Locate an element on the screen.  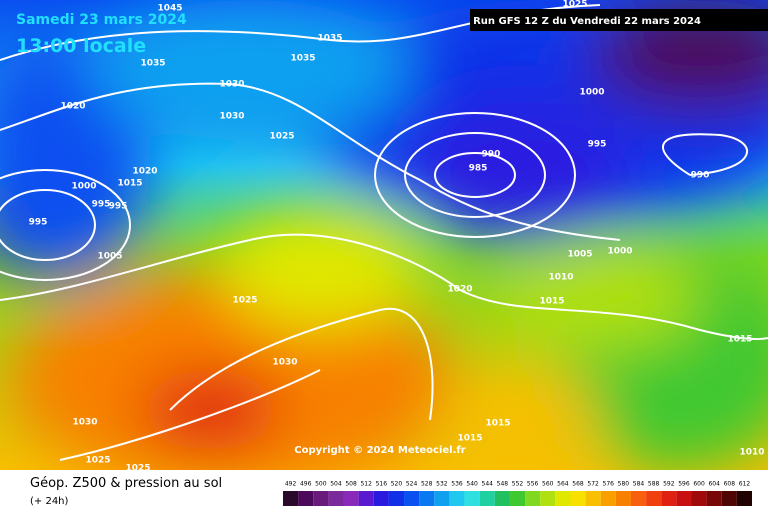
copyright: Copyright © 2024 Meteociel.fr is located at coordinates (379, 450).